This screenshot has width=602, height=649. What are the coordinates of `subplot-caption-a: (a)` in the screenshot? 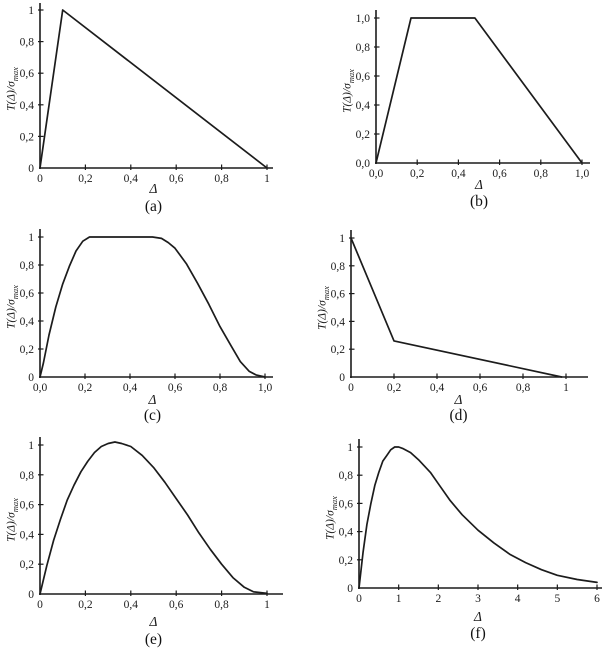 It's located at (153, 206).